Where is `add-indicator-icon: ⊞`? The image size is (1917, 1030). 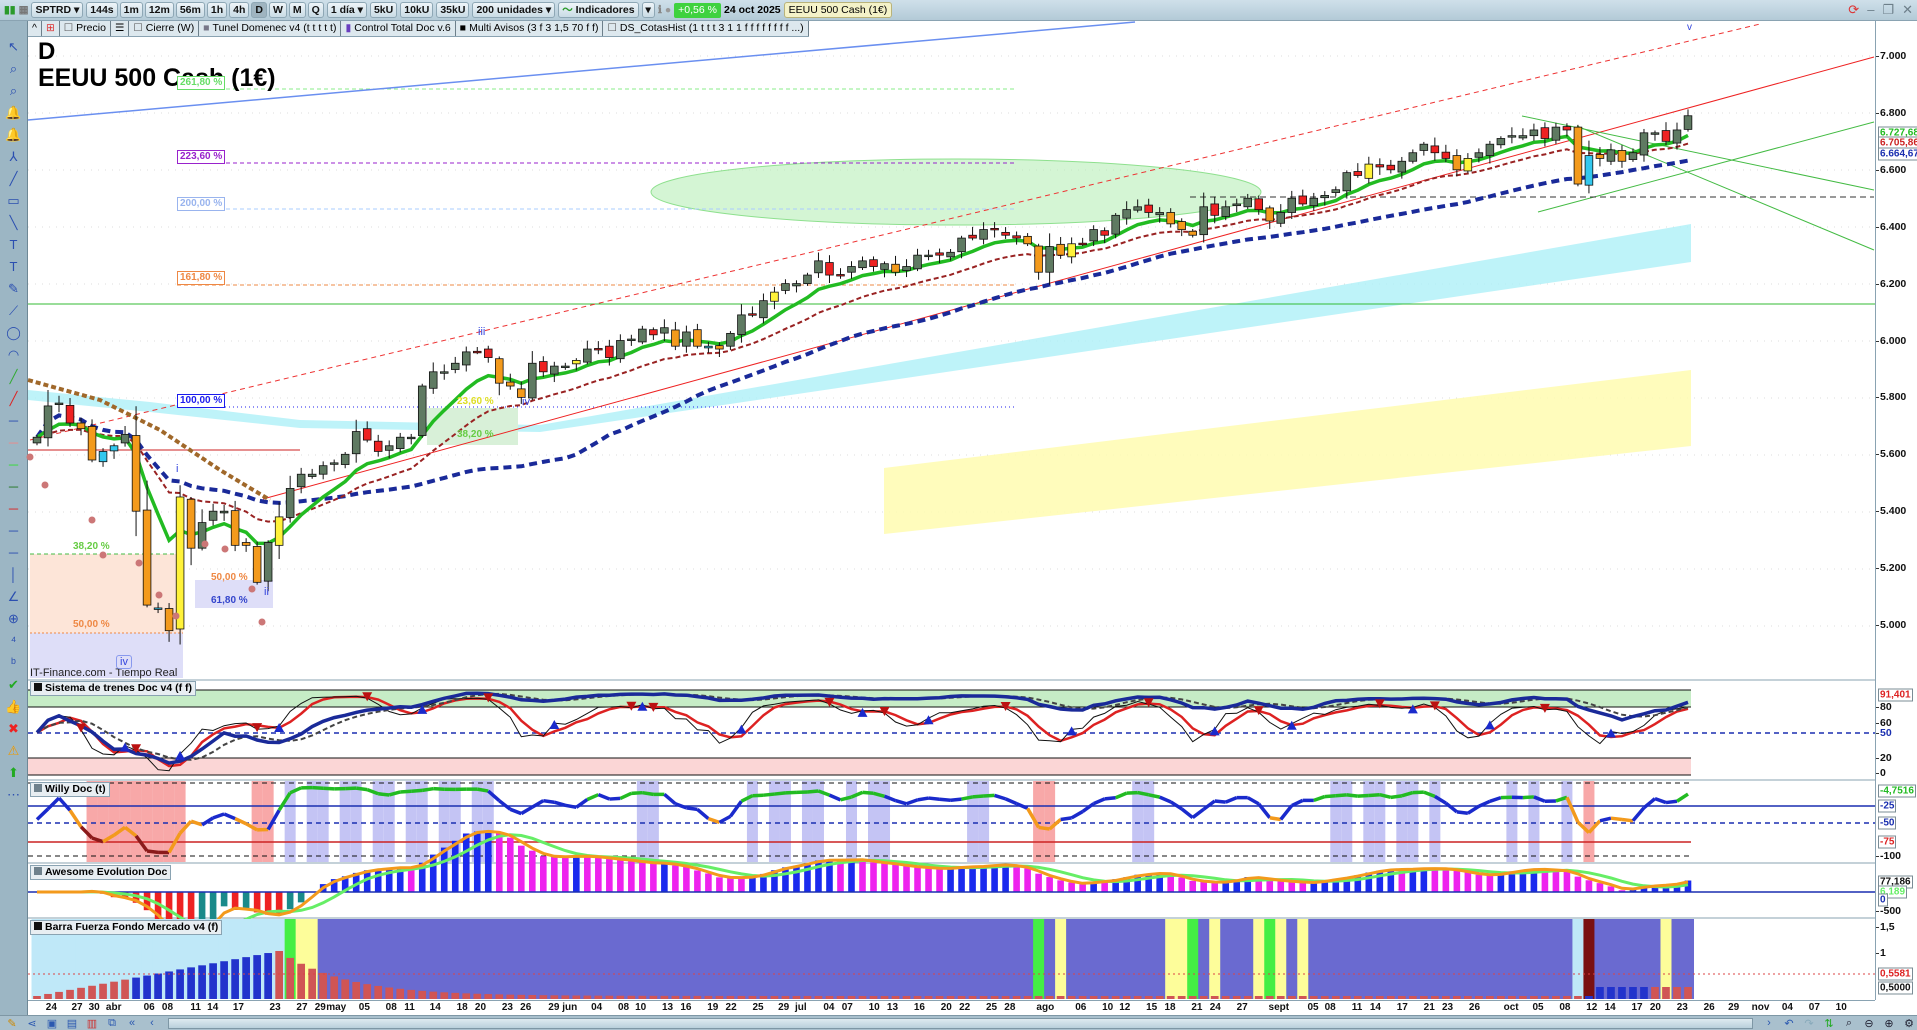 add-indicator-icon: ⊞ is located at coordinates (51, 28).